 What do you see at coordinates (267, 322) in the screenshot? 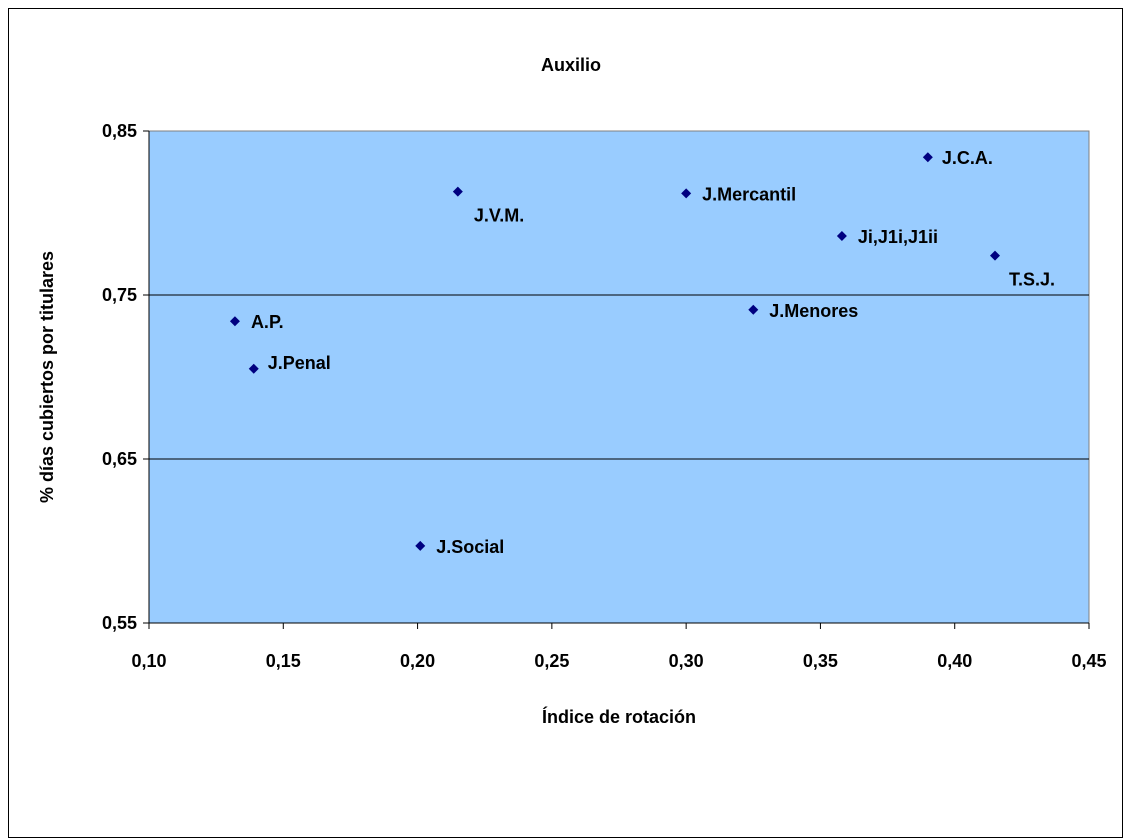
I see `data-label: A.P.` at bounding box center [267, 322].